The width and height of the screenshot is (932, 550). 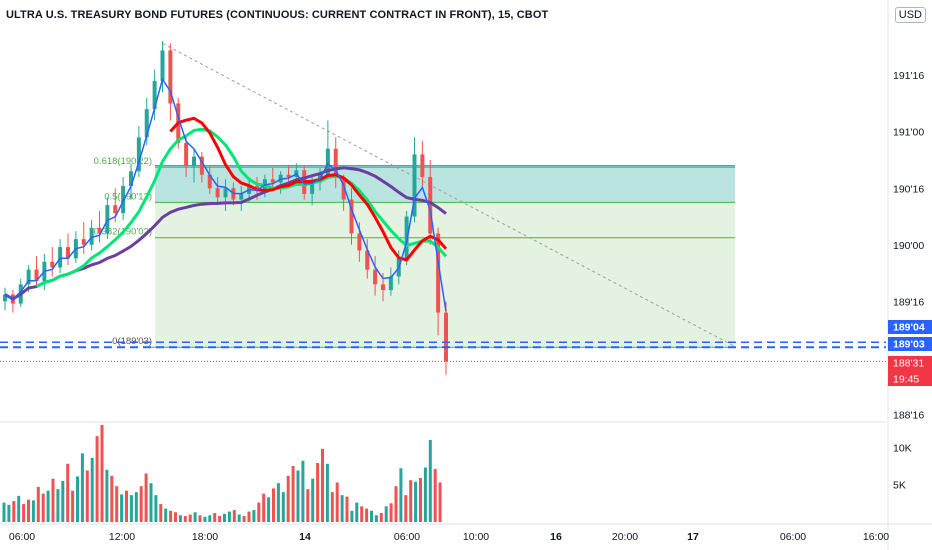 I want to click on y-tick-label: 190'16, so click(x=908, y=189).